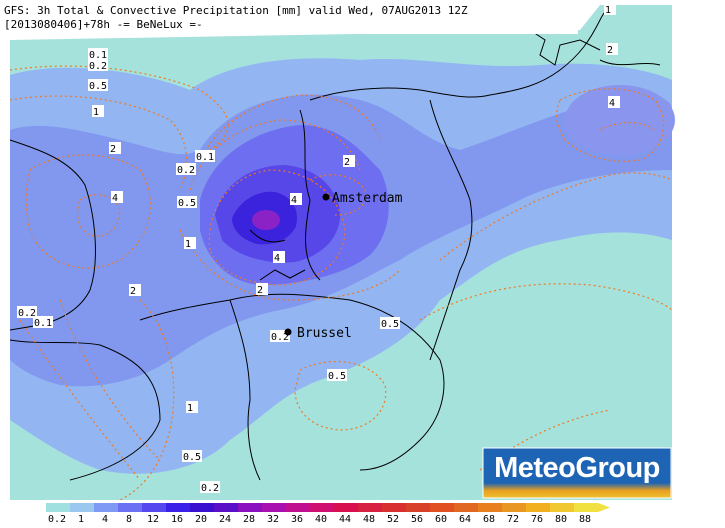 Image resolution: width=725 pixels, height=528 pixels. I want to click on legend-label: 40, so click(321, 519).